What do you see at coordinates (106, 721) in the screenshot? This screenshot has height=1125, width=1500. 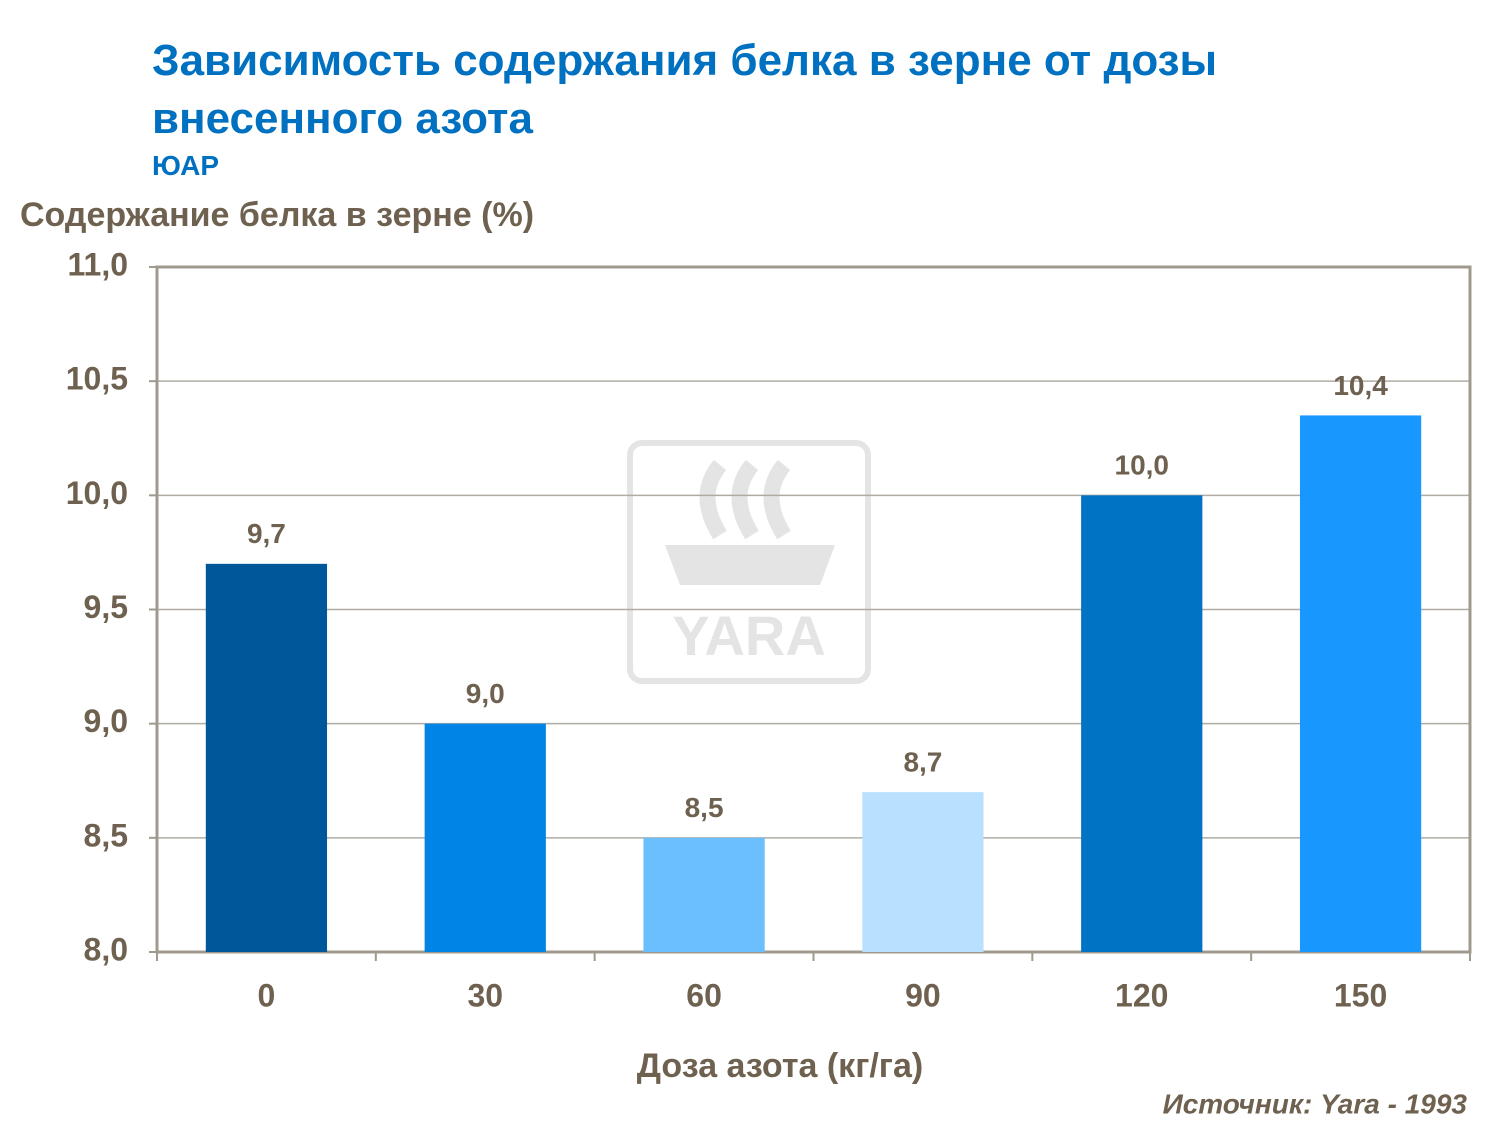 I see `y-tick-label: 9,0` at bounding box center [106, 721].